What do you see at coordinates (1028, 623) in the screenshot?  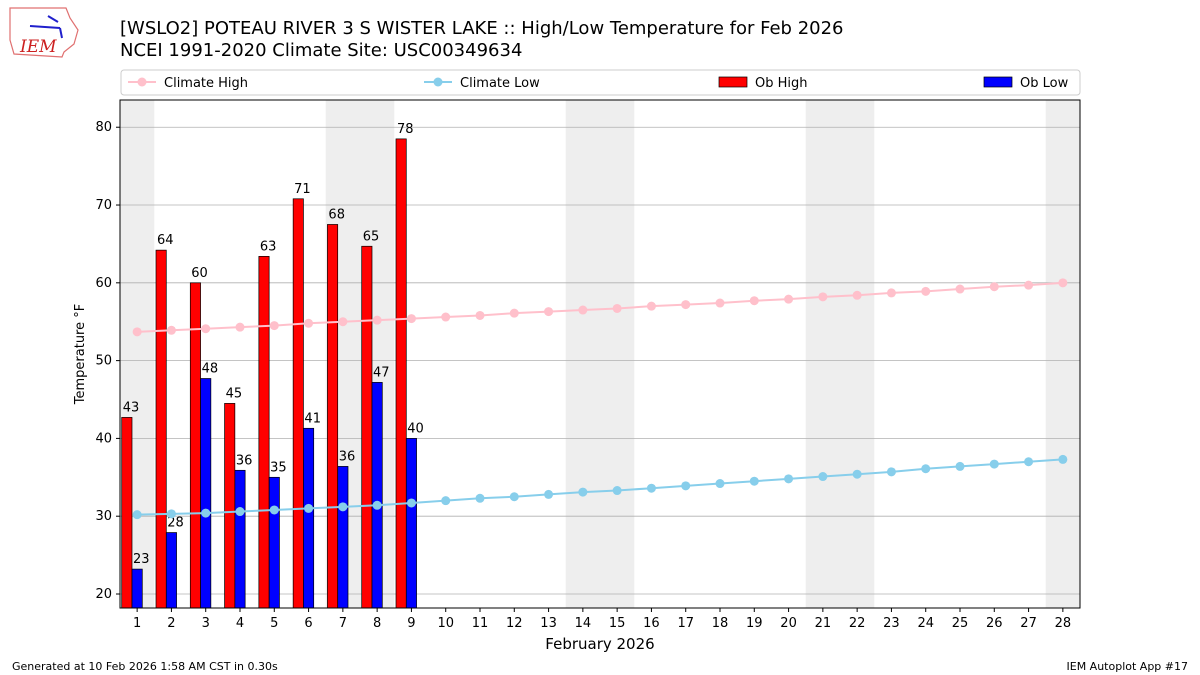 I see `x-tick-label: 27` at bounding box center [1028, 623].